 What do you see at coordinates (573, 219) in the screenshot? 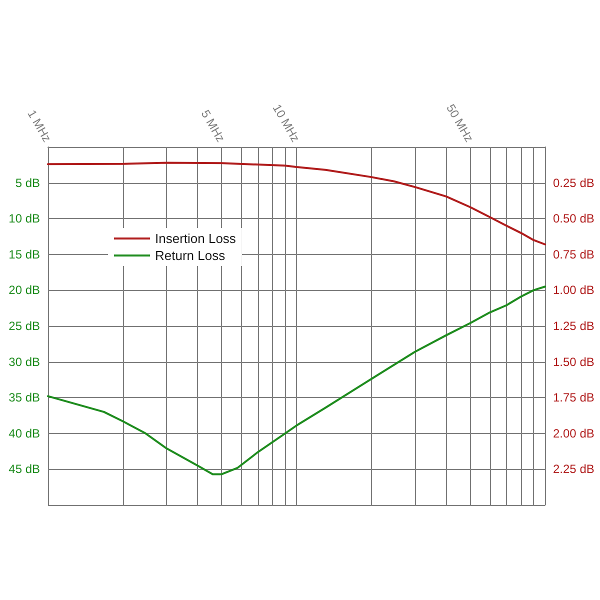
I see `y2-tick-label: 0.50 dB` at bounding box center [573, 219].